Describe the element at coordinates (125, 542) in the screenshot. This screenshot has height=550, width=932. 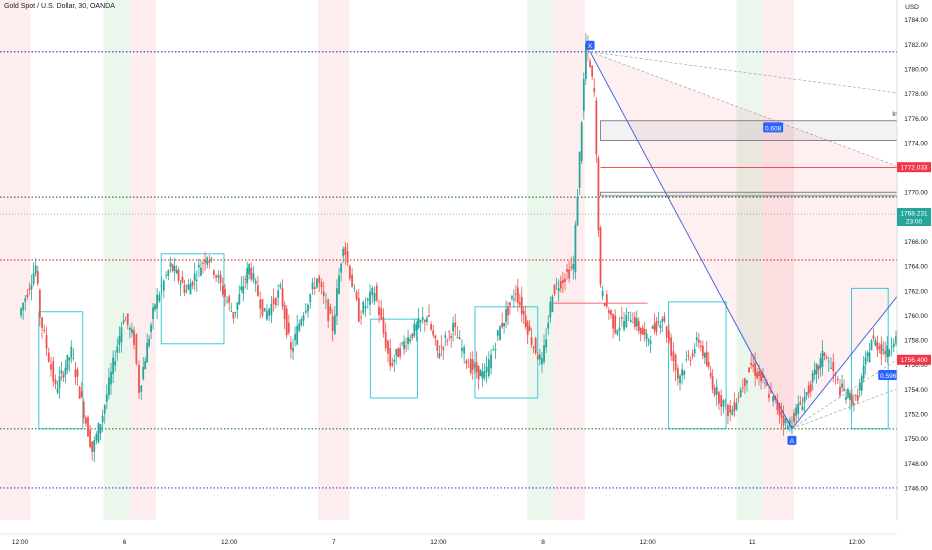
I see `x-tick-label: 6` at that location.